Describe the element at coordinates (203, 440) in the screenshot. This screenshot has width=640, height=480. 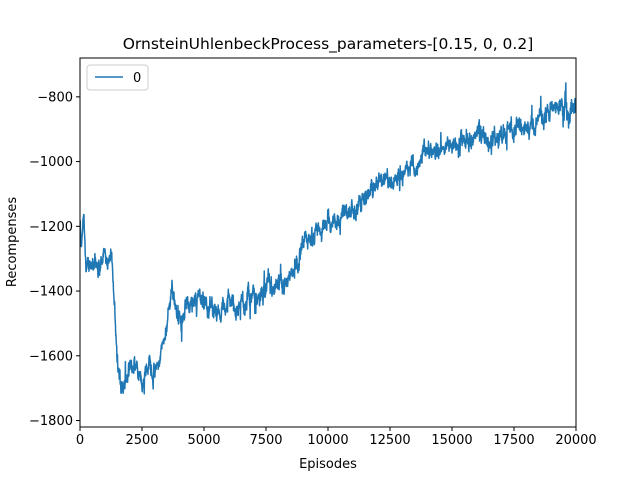
I see `x-tick-label: 5000` at that location.